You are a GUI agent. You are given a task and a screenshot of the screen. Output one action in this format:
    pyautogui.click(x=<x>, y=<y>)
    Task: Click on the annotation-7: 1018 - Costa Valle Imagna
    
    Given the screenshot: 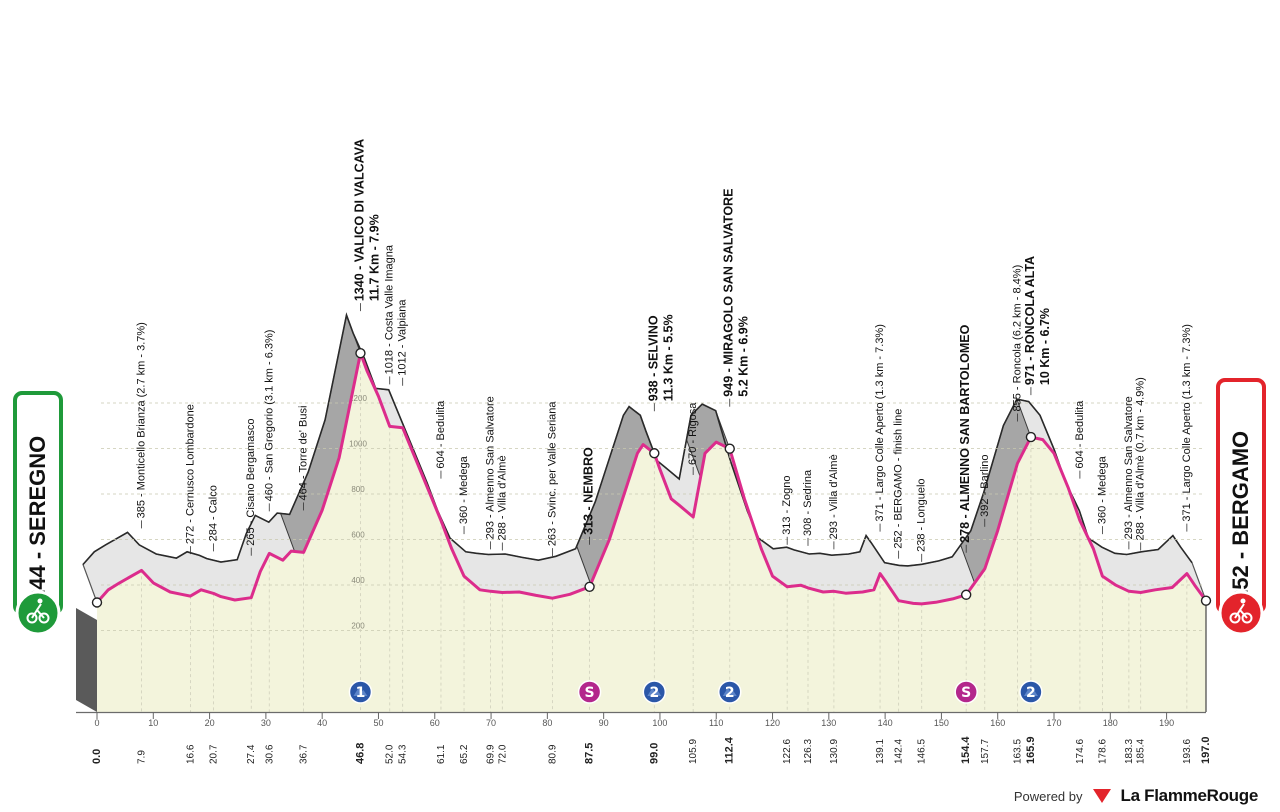 What is the action you would take?
    pyautogui.click(x=390, y=314)
    